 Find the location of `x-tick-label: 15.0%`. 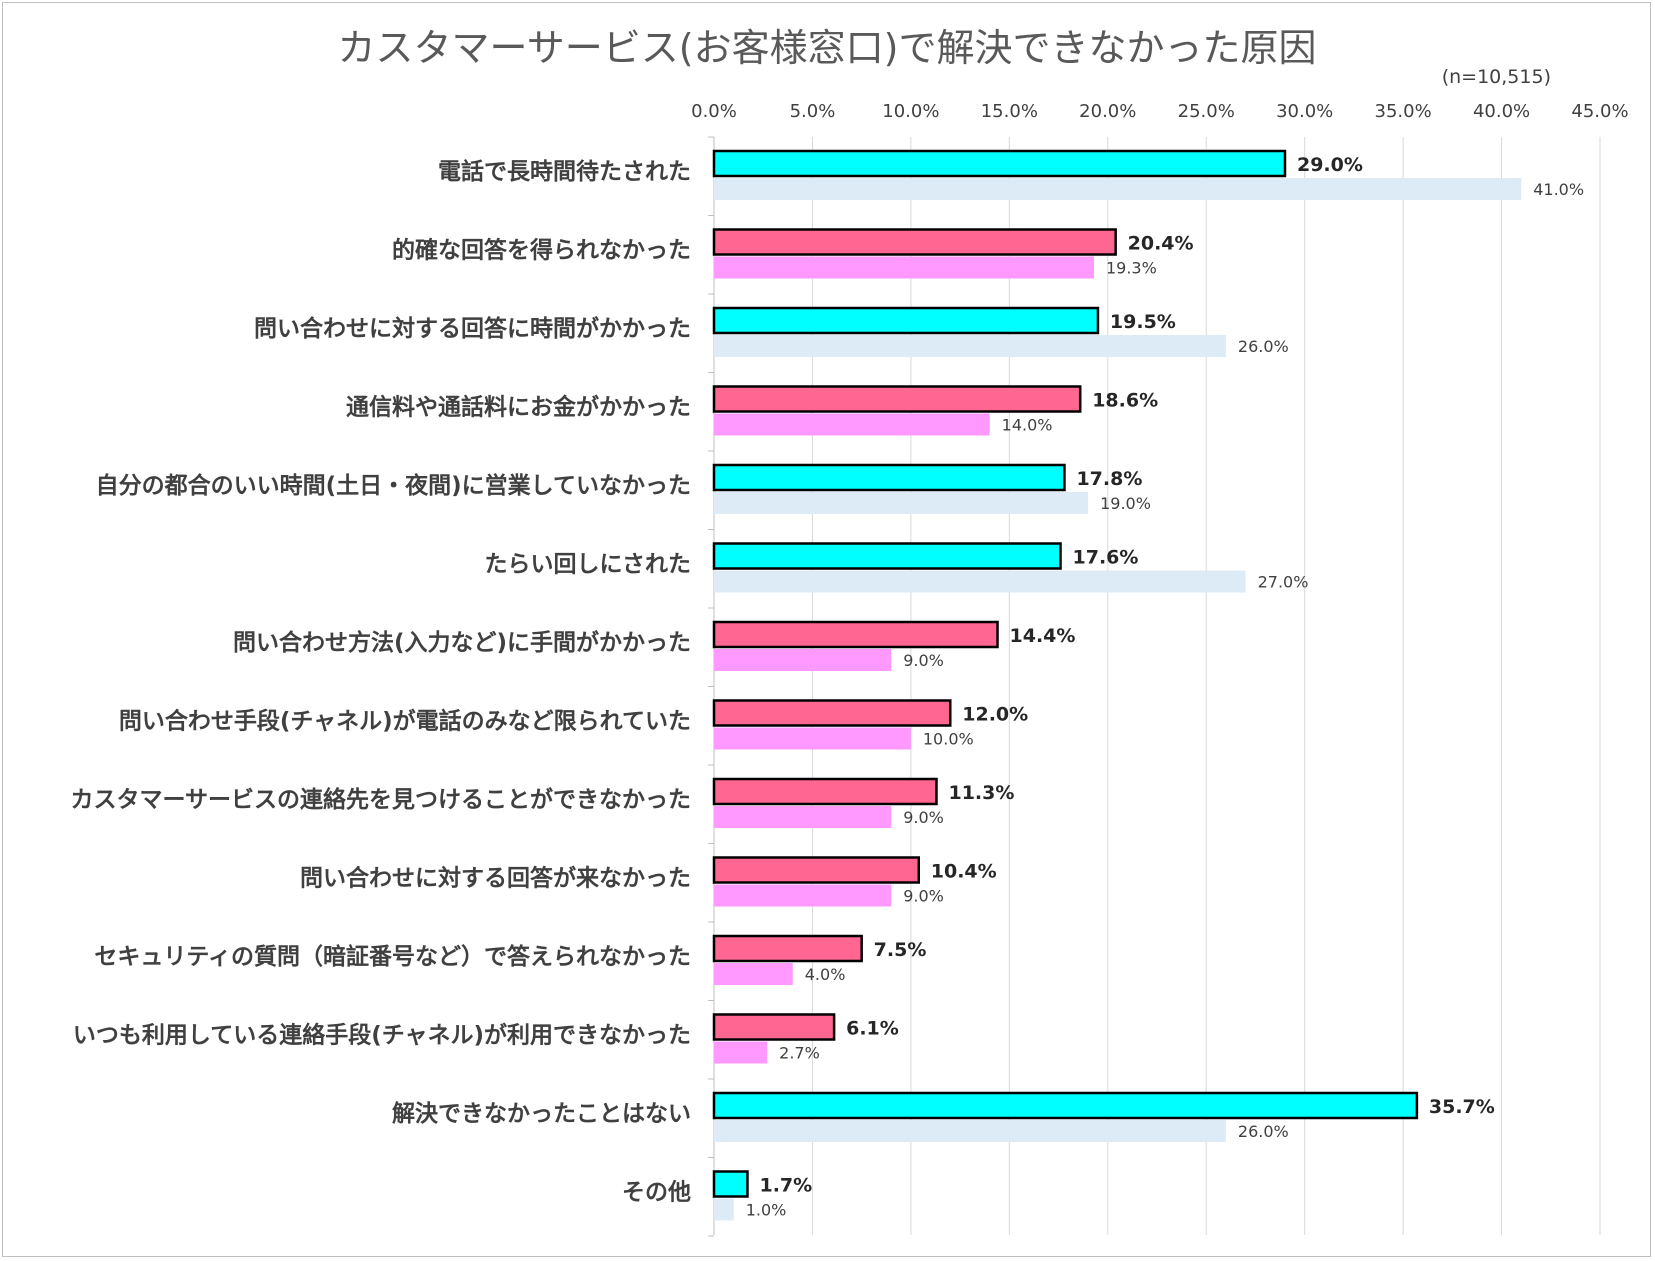

x-tick-label: 15.0% is located at coordinates (1009, 111).